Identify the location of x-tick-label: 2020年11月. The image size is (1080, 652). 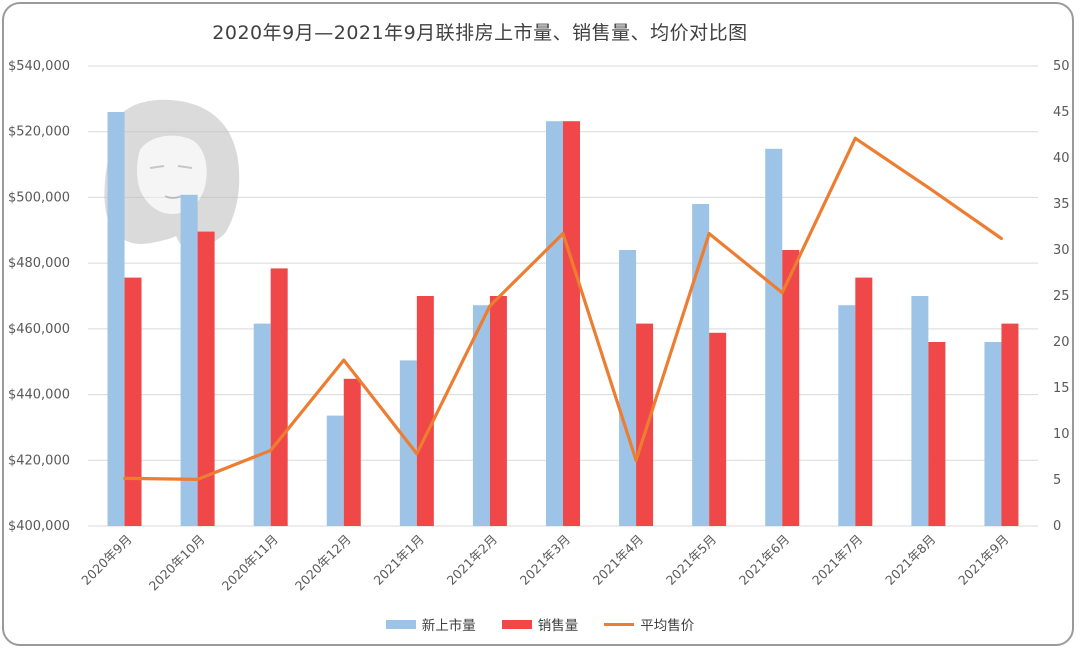
(250, 563).